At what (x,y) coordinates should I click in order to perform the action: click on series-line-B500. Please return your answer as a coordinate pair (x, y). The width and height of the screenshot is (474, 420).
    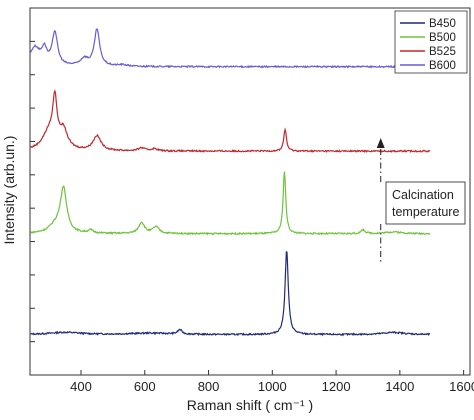
    Looking at the image, I should click on (230, 203).